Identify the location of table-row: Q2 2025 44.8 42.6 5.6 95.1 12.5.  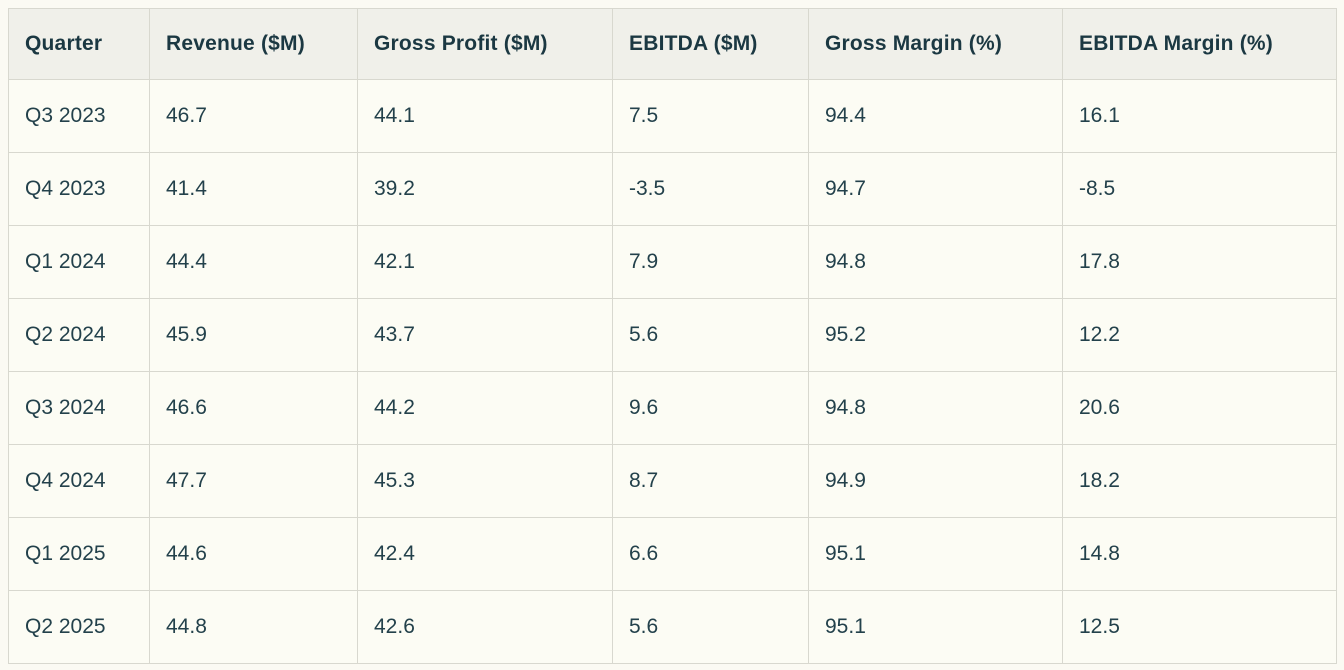
(672, 627).